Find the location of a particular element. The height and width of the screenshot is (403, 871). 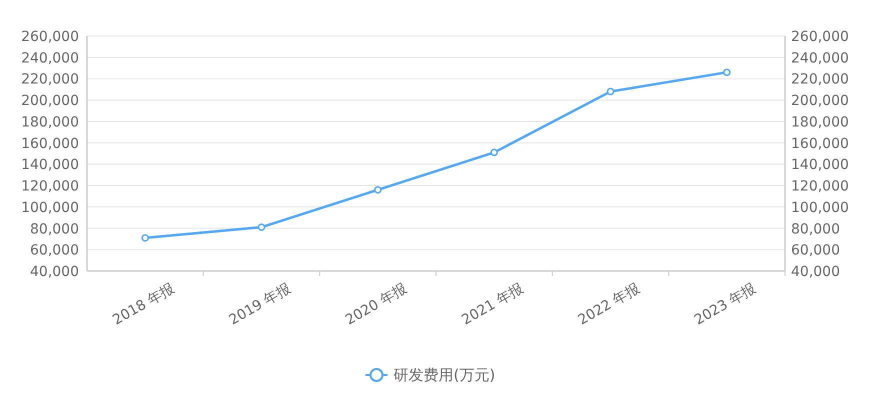

y-tick-label: 260,000 is located at coordinates (50, 37).